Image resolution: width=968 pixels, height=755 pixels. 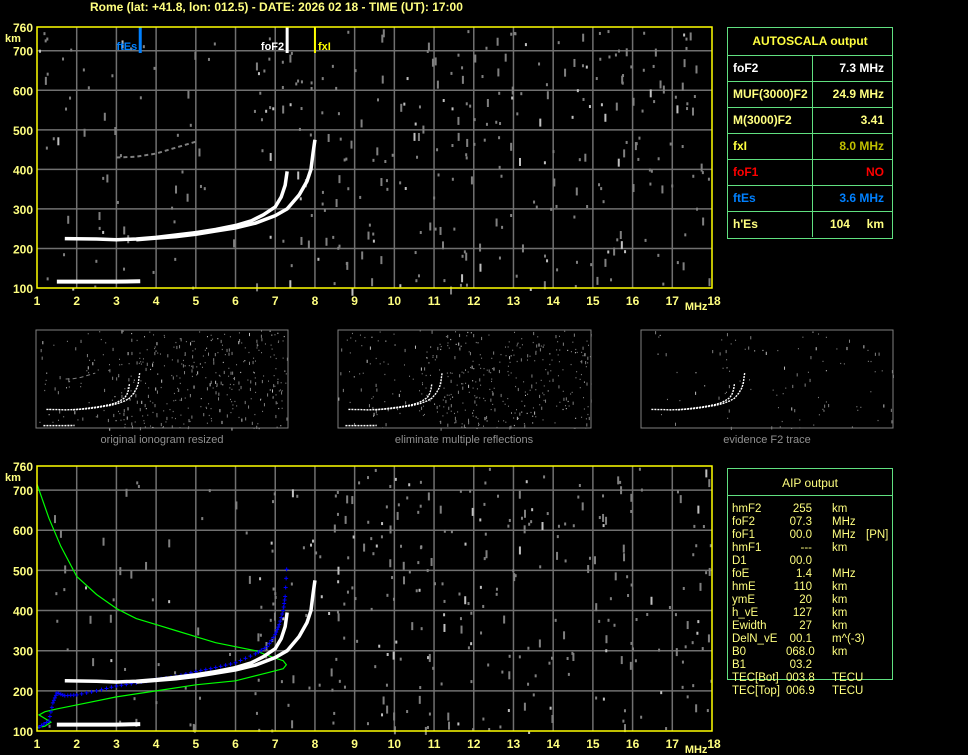 I want to click on column-divider, so click(x=812, y=68).